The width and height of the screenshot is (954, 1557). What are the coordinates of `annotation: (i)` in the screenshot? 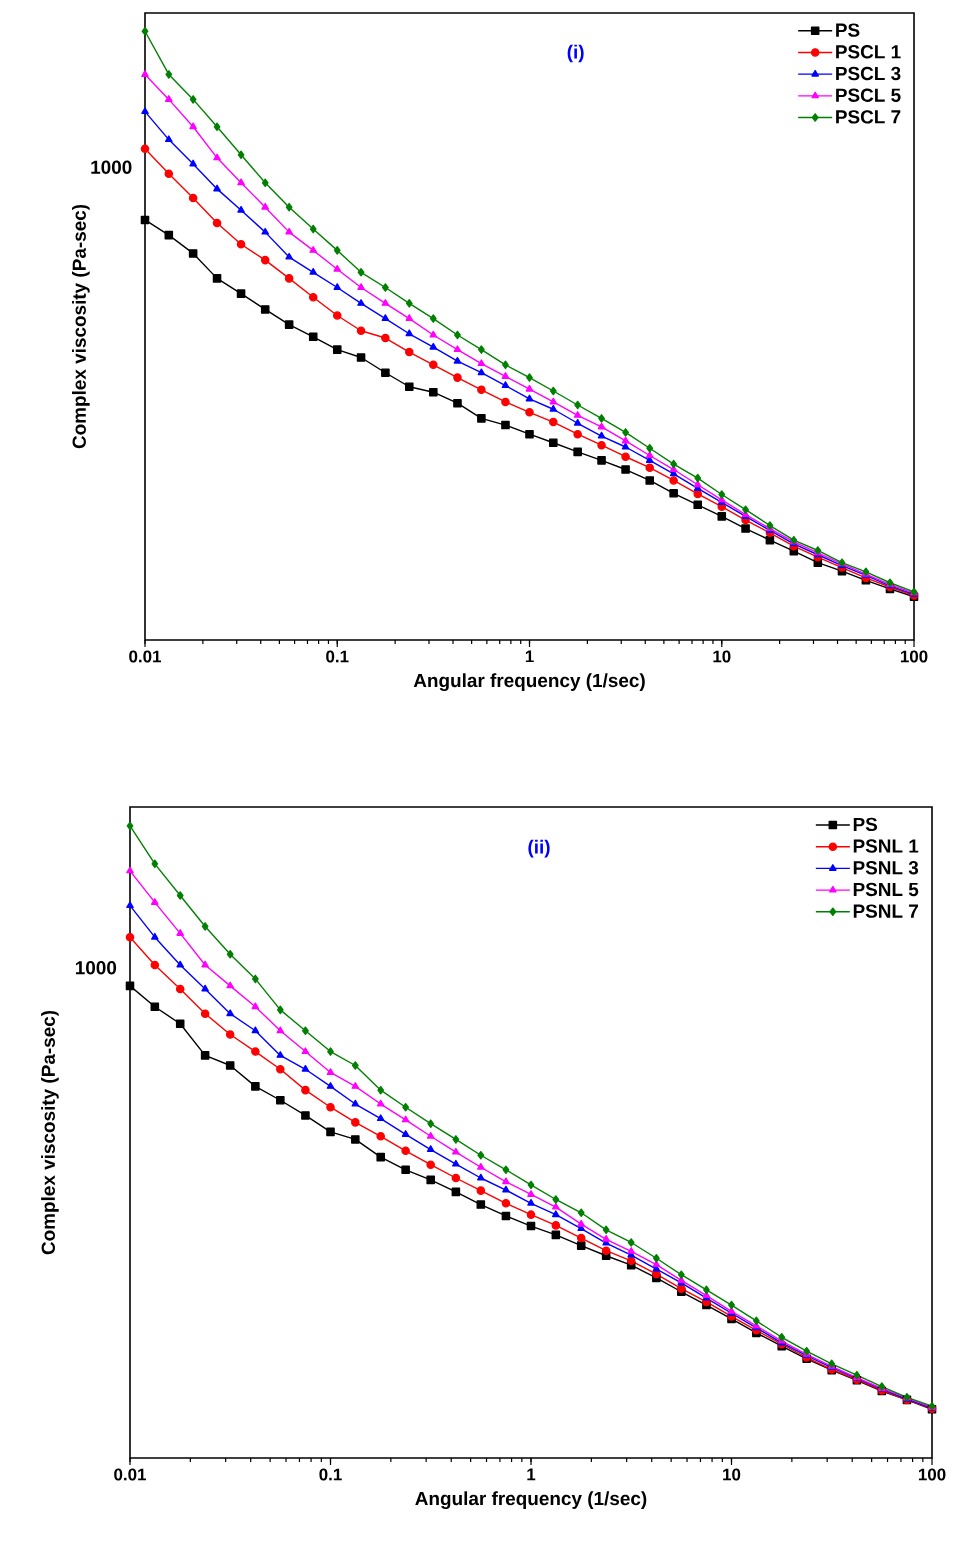 It's located at (575, 53).